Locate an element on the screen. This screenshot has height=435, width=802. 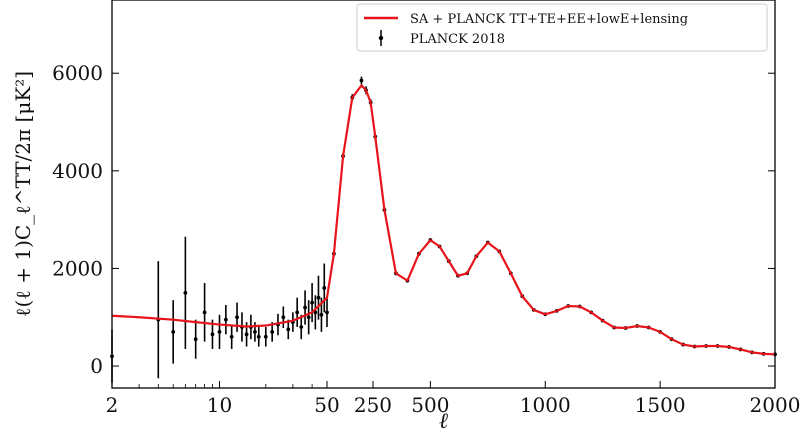
y-axis-label: ℓ(ℓ + 1)C_ℓ^TT/2π [μK²] is located at coordinates (23, 194).